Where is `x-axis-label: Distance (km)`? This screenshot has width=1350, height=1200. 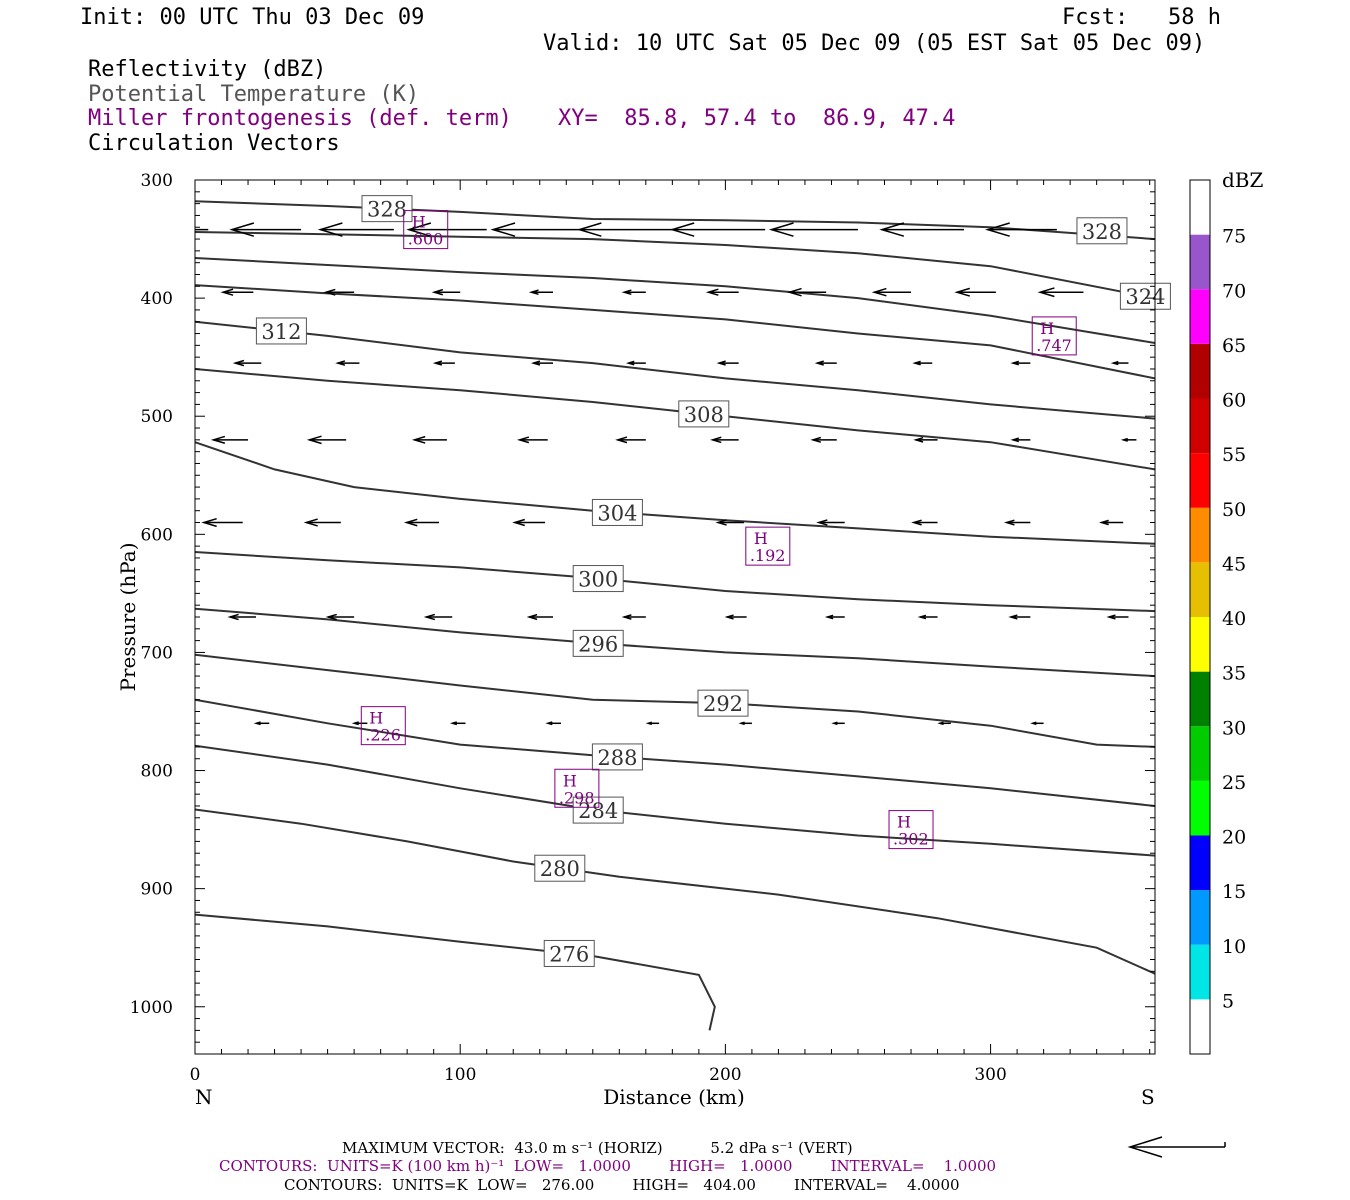
x-axis-label: Distance (km) is located at coordinates (674, 1097).